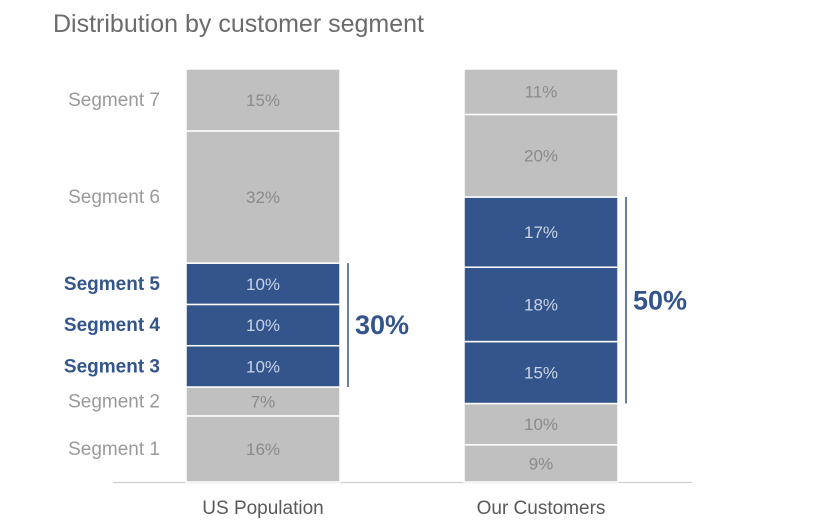 The width and height of the screenshot is (837, 528). What do you see at coordinates (660, 300) in the screenshot?
I see `bracket-total-label: 50%` at bounding box center [660, 300].